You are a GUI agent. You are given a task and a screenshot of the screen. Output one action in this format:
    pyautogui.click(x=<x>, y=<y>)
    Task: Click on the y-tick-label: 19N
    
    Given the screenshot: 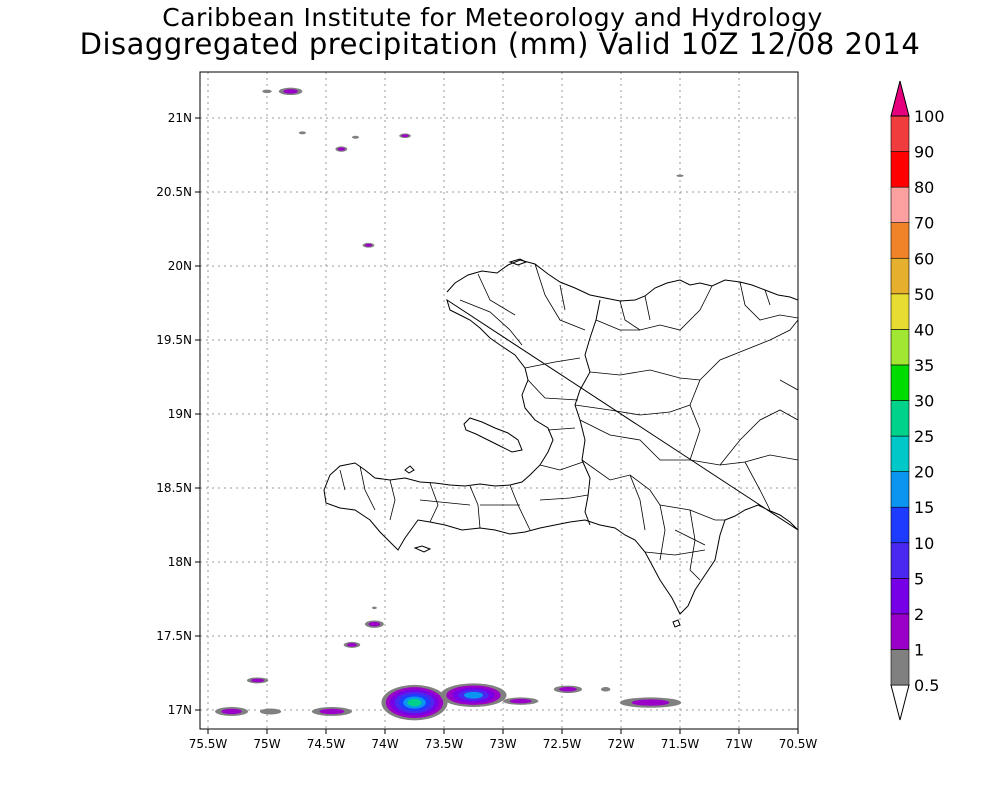 What is the action you would take?
    pyautogui.click(x=180, y=414)
    